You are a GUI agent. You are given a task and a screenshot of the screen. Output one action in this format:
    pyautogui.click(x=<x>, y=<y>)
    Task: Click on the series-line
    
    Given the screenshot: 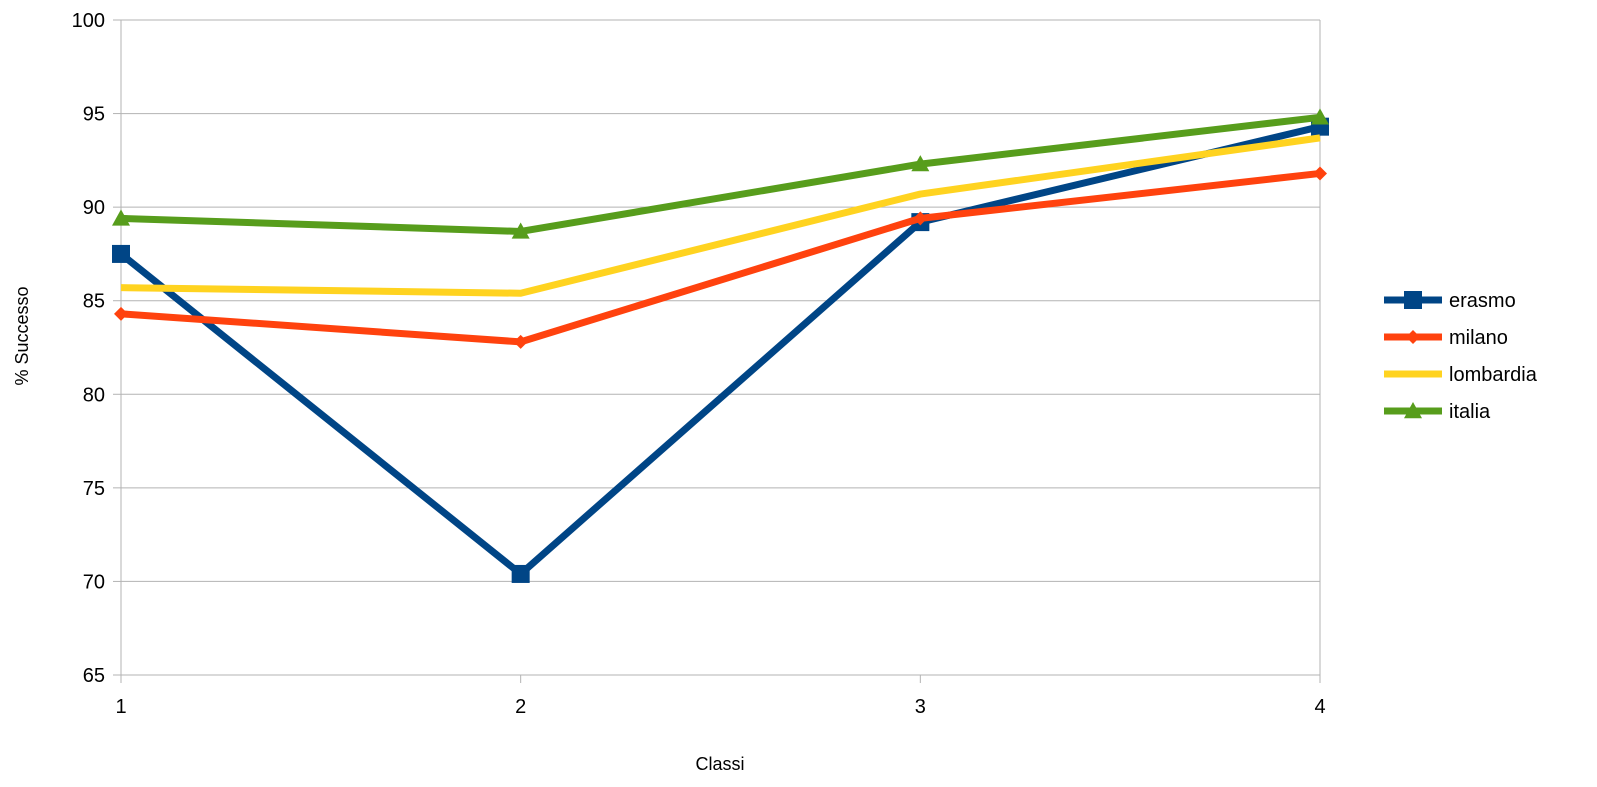 What is the action you would take?
    pyautogui.click(x=720, y=174)
    